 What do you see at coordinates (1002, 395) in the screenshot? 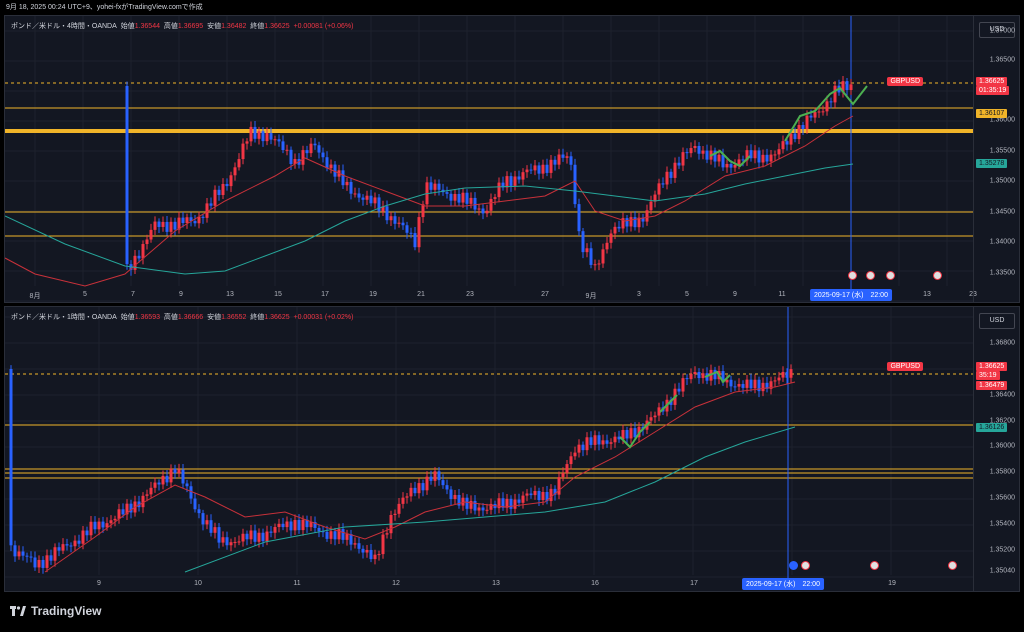
I see `price-tick: 1.36400` at bounding box center [1002, 395].